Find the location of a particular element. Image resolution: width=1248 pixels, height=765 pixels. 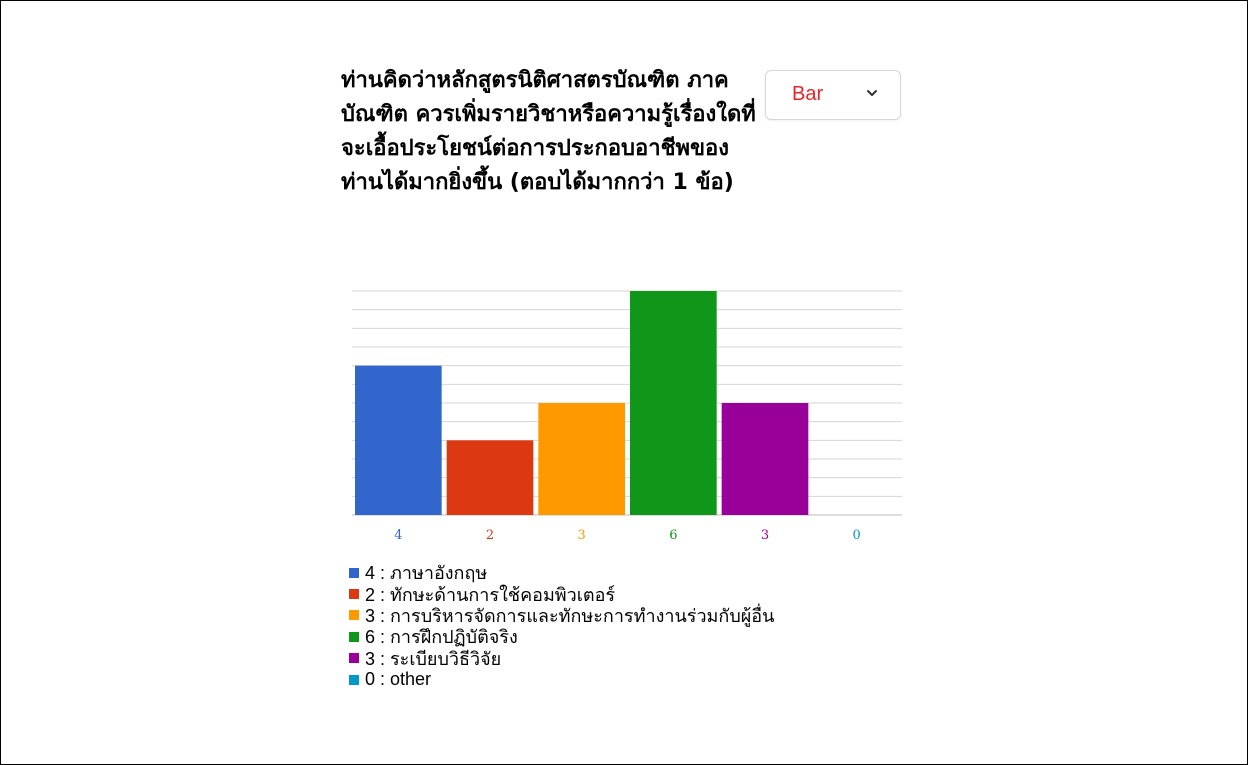

chevron-down-icon is located at coordinates (872, 93).